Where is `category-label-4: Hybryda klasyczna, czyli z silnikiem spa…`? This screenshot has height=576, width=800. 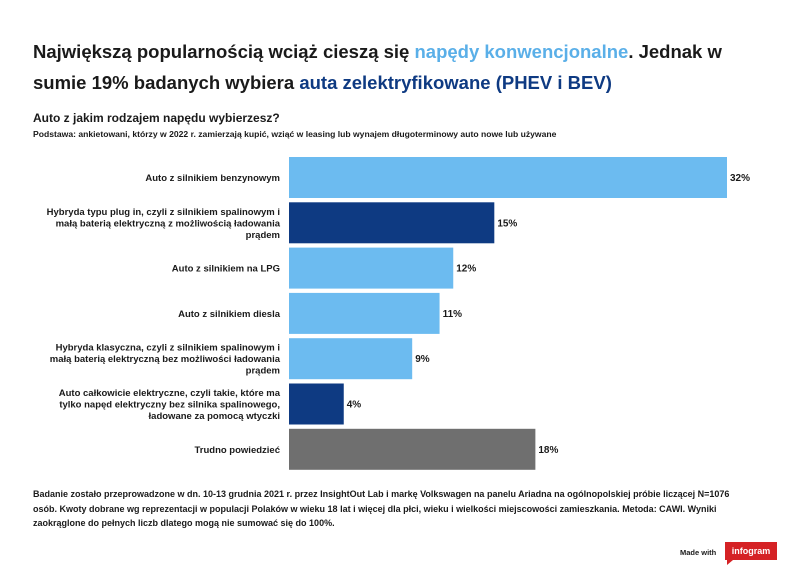 category-label-4: Hybryda klasyczna, czyli z silnikiem spa… is located at coordinates (165, 360).